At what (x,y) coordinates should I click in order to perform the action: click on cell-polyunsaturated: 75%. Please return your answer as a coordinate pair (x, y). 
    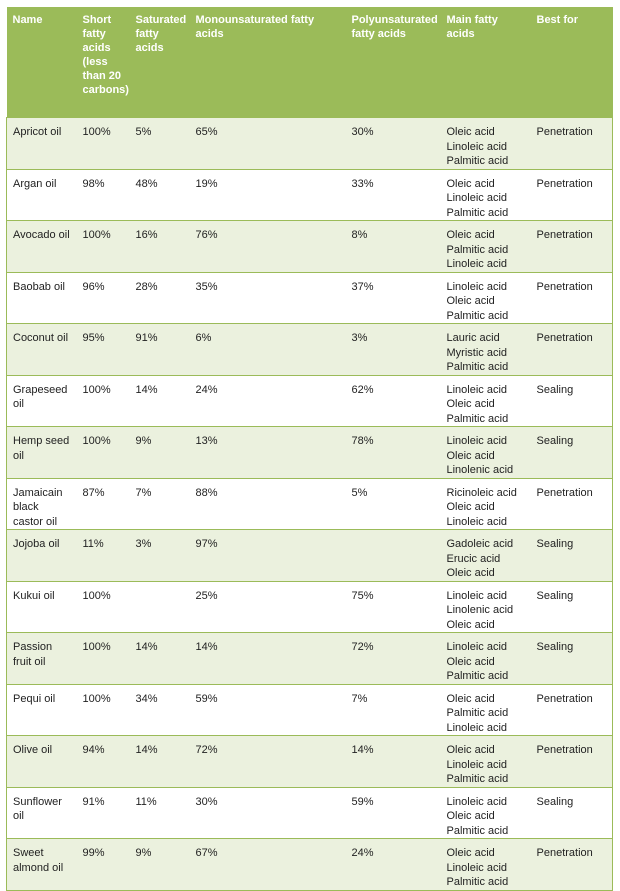
    Looking at the image, I should click on (393, 606).